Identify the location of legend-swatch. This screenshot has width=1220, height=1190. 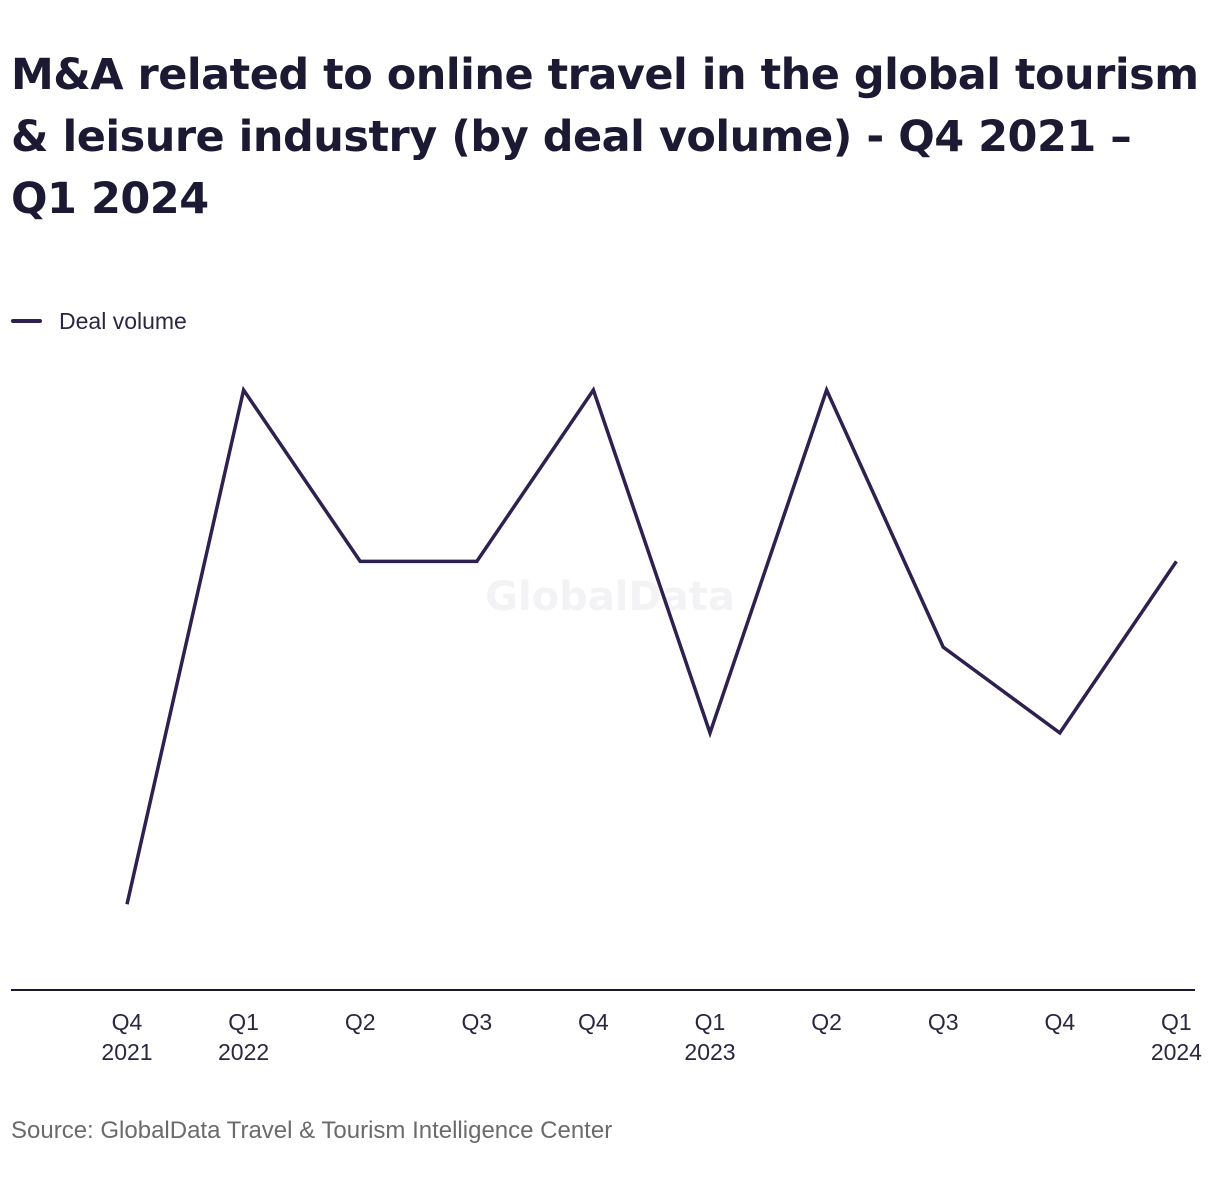
(26, 321).